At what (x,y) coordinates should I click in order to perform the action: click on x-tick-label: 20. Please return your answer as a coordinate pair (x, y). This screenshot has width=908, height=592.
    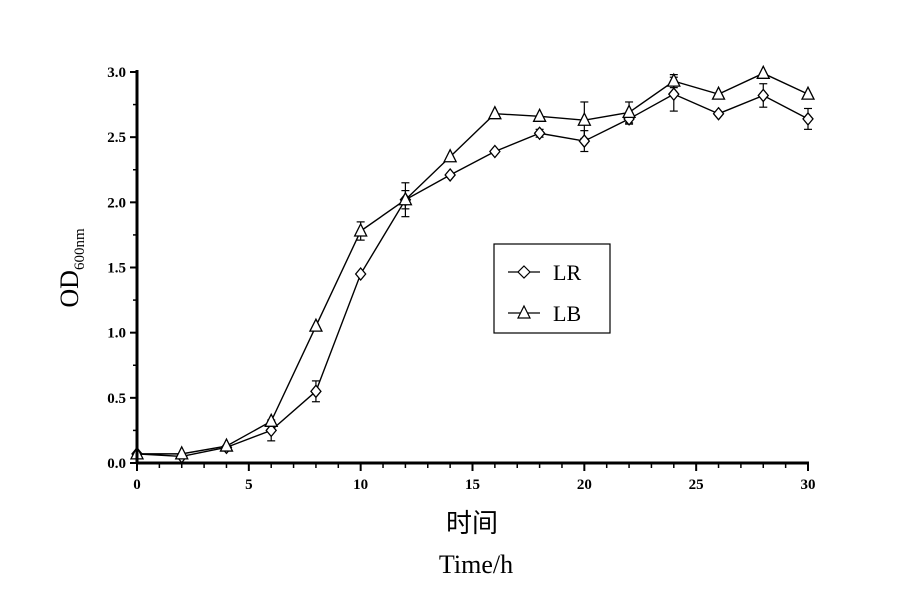
    Looking at the image, I should click on (584, 485).